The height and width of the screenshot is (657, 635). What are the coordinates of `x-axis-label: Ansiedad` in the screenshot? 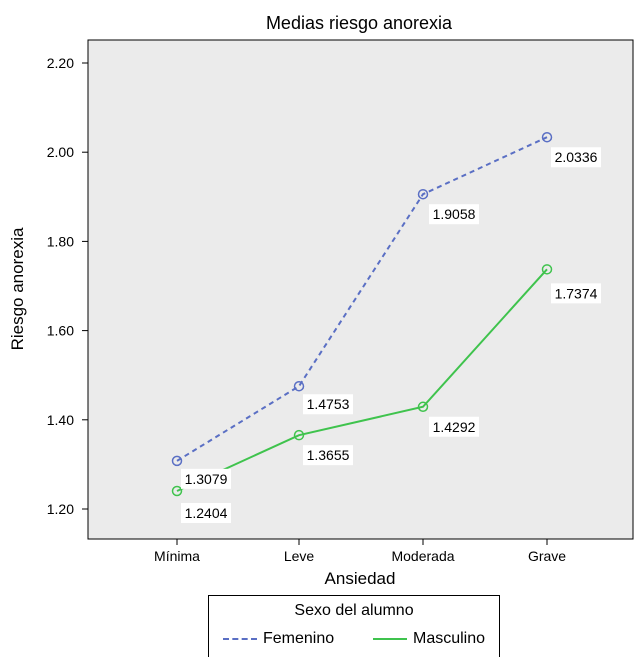 It's located at (360, 578).